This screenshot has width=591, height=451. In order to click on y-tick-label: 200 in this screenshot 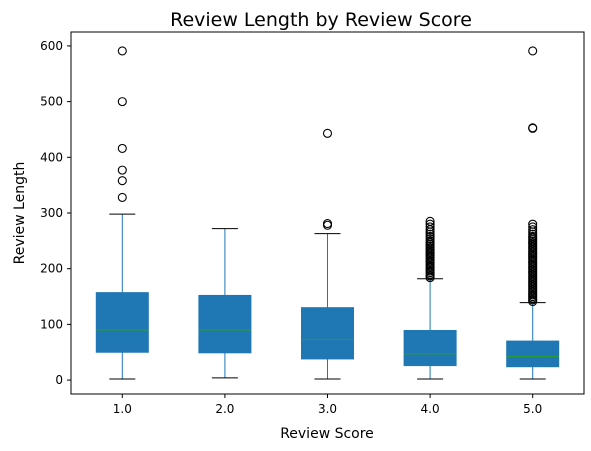, I will do `click(51, 269)`.